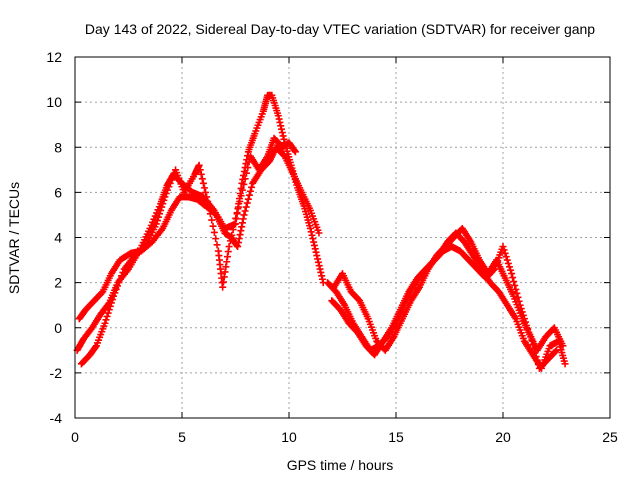 The width and height of the screenshot is (640, 480). What do you see at coordinates (289, 437) in the screenshot?
I see `x-tick-label: 10` at bounding box center [289, 437].